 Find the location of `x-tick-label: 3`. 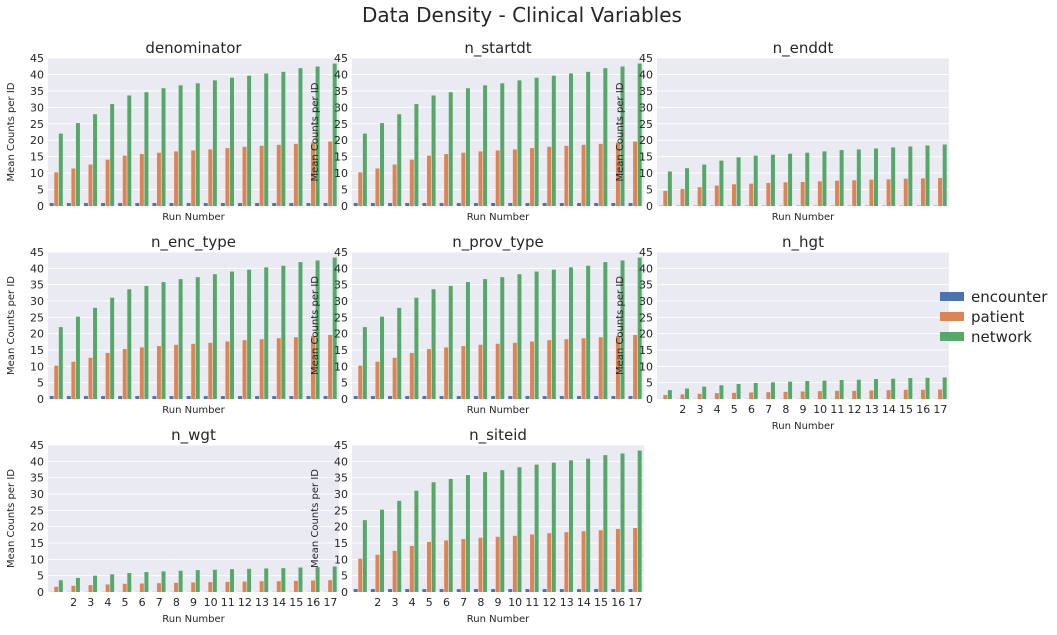

x-tick-label: 3 is located at coordinates (90, 602).